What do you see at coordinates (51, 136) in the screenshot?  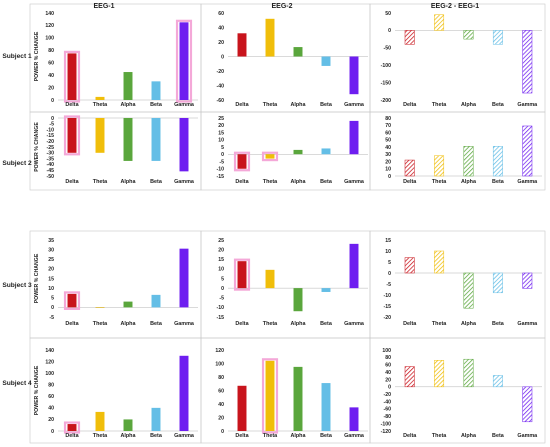 I see `y-tick-label: -15` at bounding box center [51, 136].